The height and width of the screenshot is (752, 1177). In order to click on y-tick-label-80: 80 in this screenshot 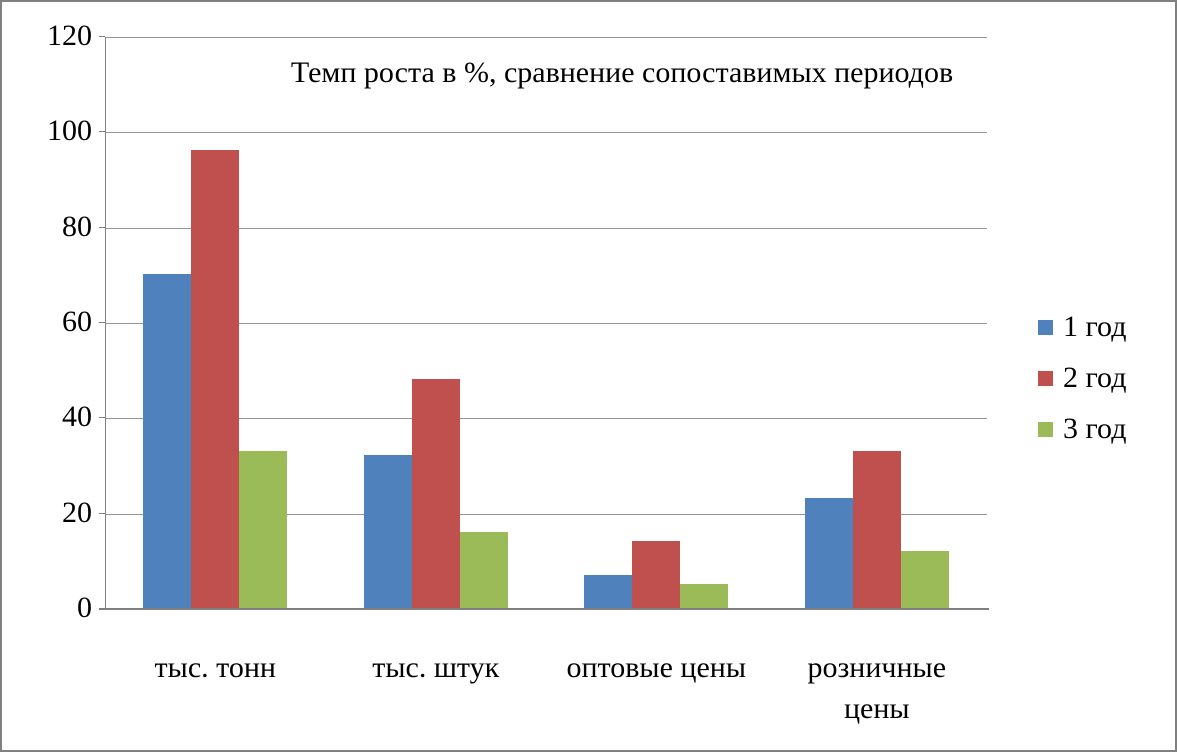, I will do `click(77, 226)`.